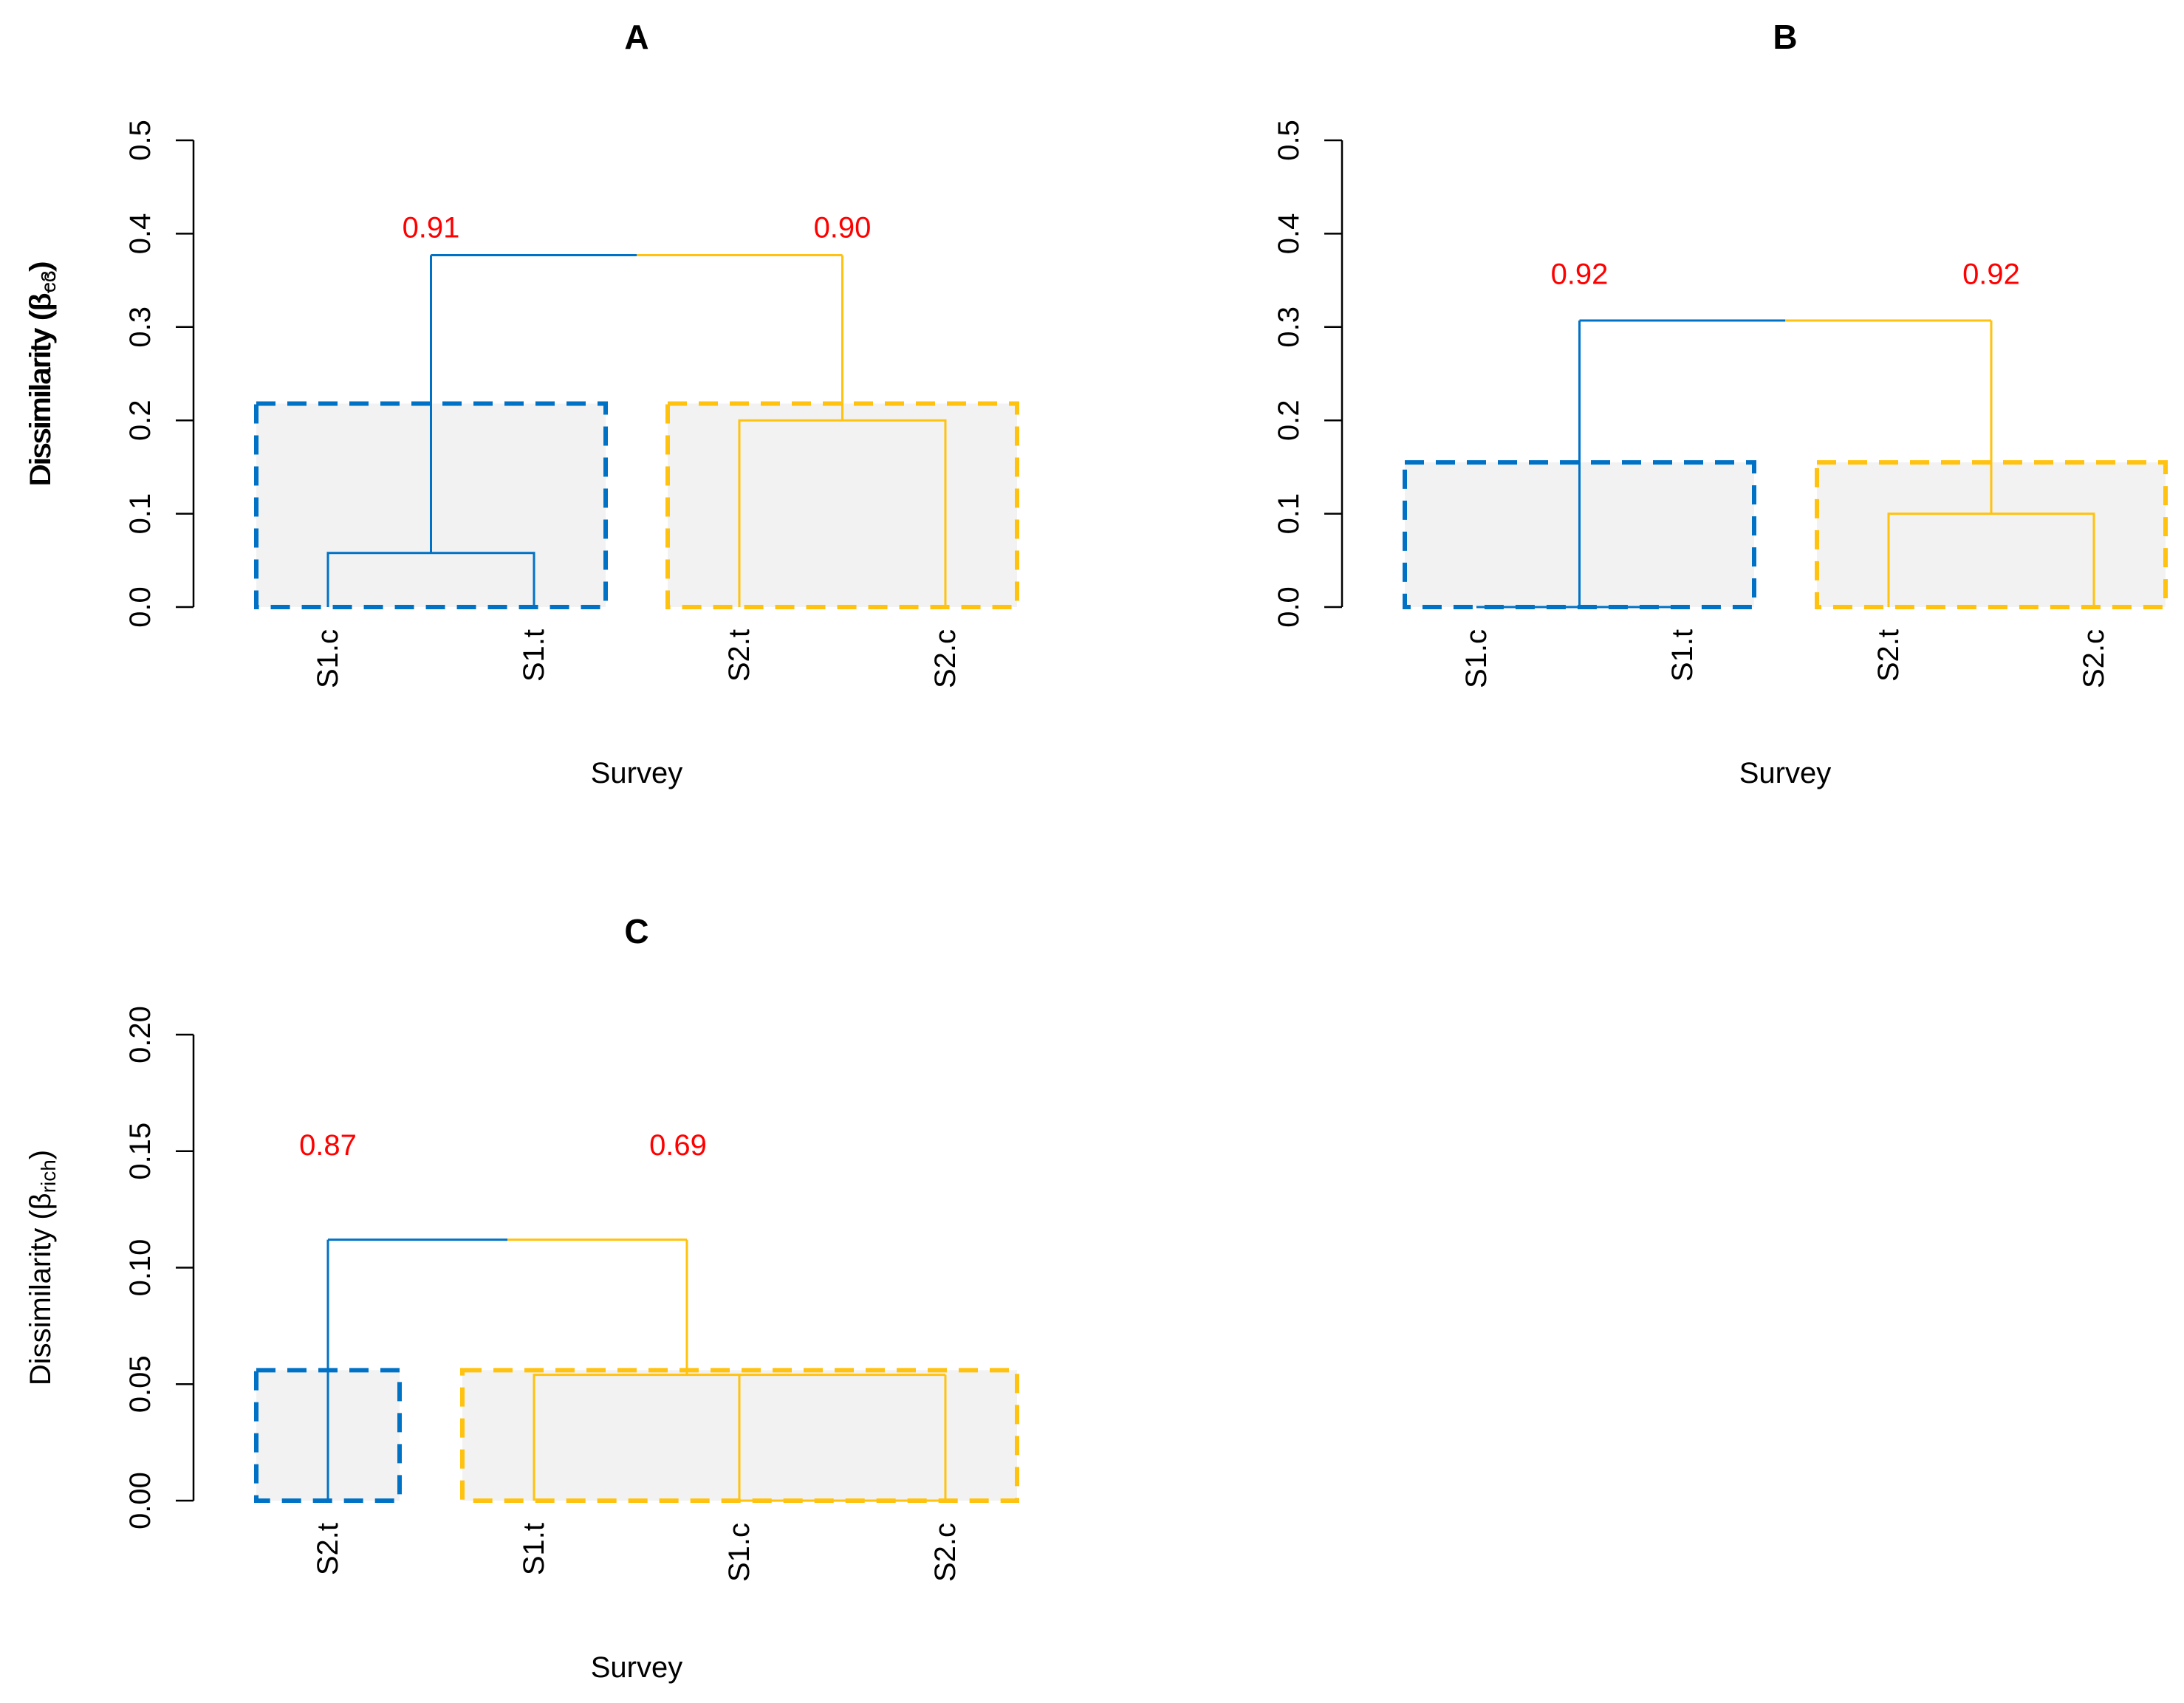 The image size is (2184, 1703). What do you see at coordinates (636, 37) in the screenshot?
I see `panel-title: A` at bounding box center [636, 37].